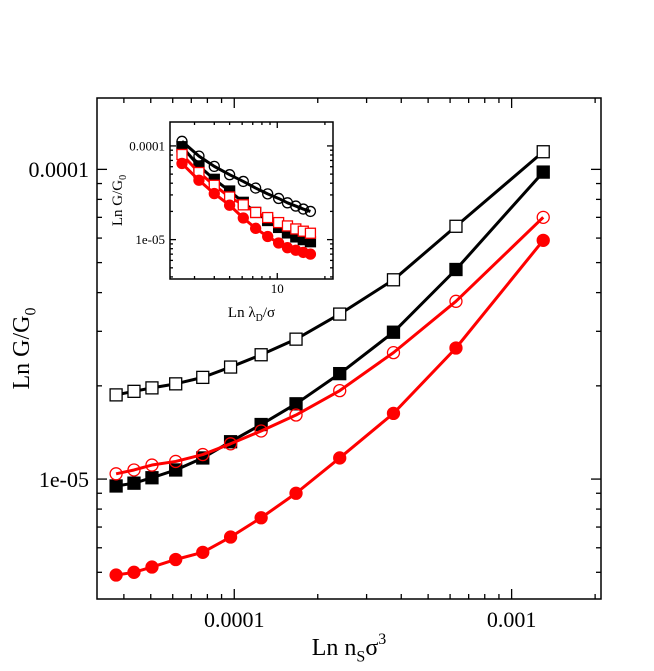 This screenshot has height=671, width=654. I want to click on main-x-tick-label: 0.001, so click(512, 619).